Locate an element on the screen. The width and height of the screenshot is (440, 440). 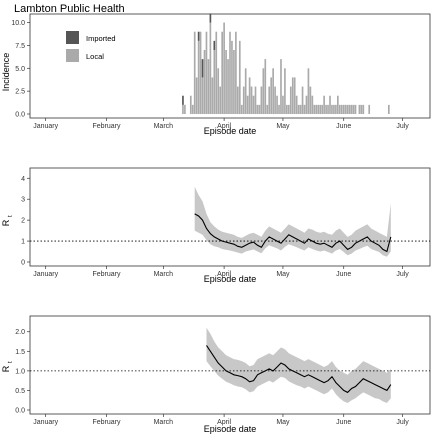
y-tick-label: 1.0 is located at coordinates (20, 371).